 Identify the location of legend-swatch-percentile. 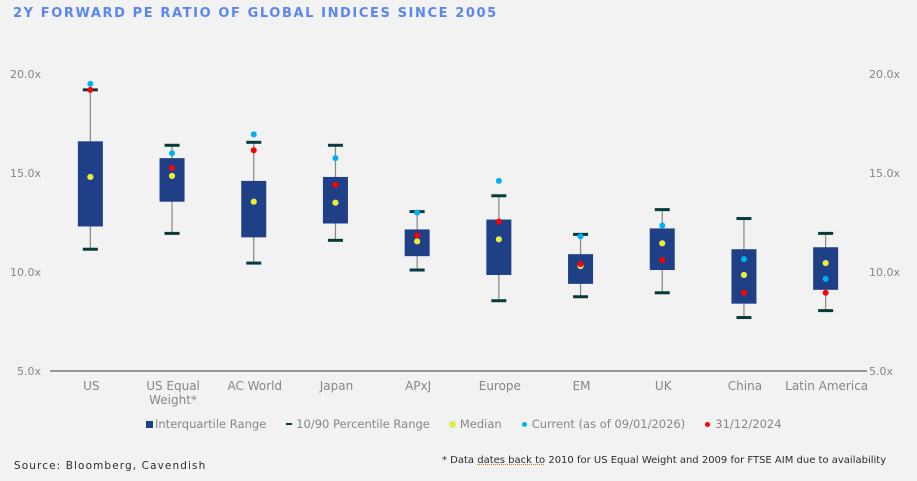
(289, 424).